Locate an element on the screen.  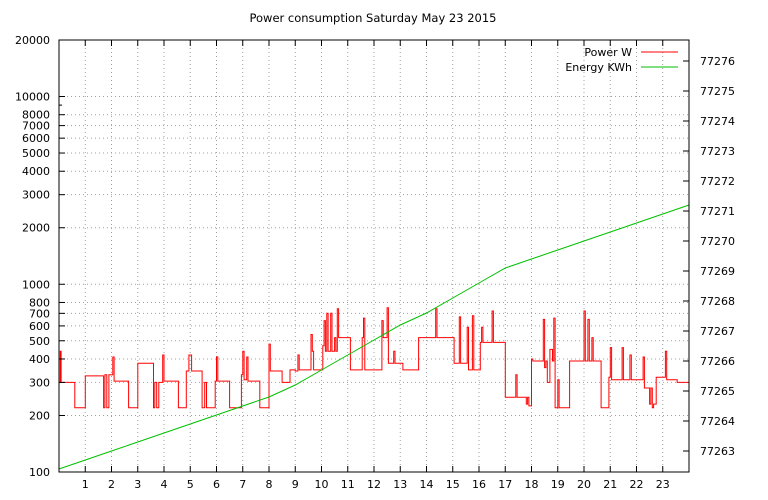
x-tick-label: 7 is located at coordinates (242, 484).